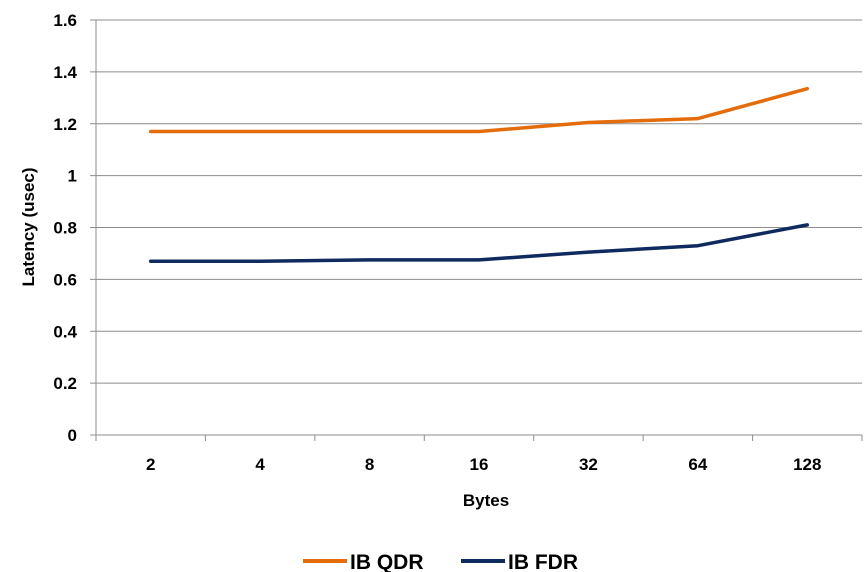  I want to click on y-tick-label: 0.2, so click(65, 383).